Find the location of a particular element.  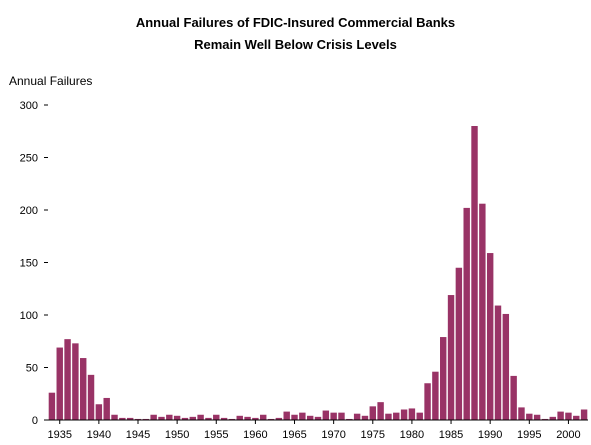

bar-1934 is located at coordinates (52, 406).